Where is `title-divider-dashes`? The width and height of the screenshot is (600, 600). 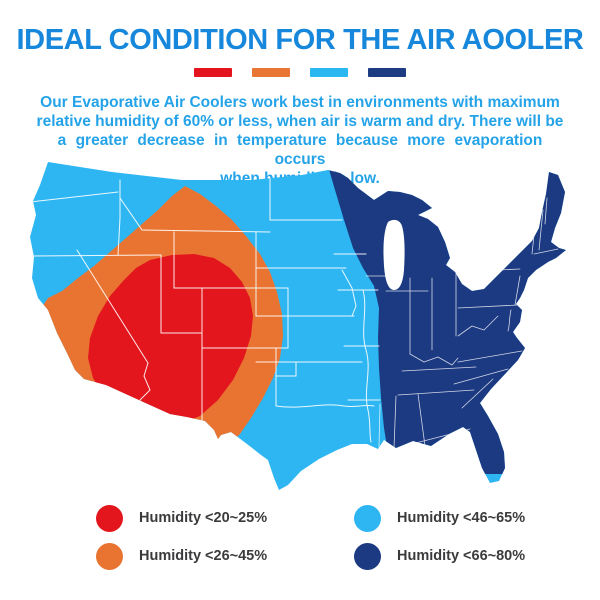 title-divider-dashes is located at coordinates (300, 73).